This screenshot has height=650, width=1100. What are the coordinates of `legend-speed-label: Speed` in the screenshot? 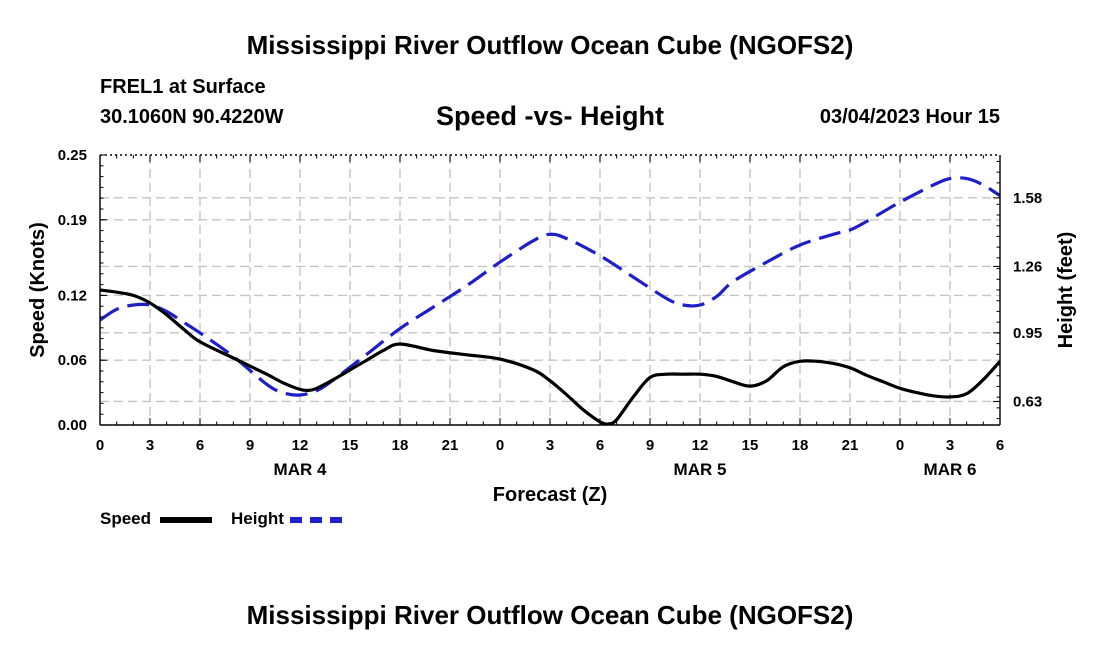 It's located at (126, 518).